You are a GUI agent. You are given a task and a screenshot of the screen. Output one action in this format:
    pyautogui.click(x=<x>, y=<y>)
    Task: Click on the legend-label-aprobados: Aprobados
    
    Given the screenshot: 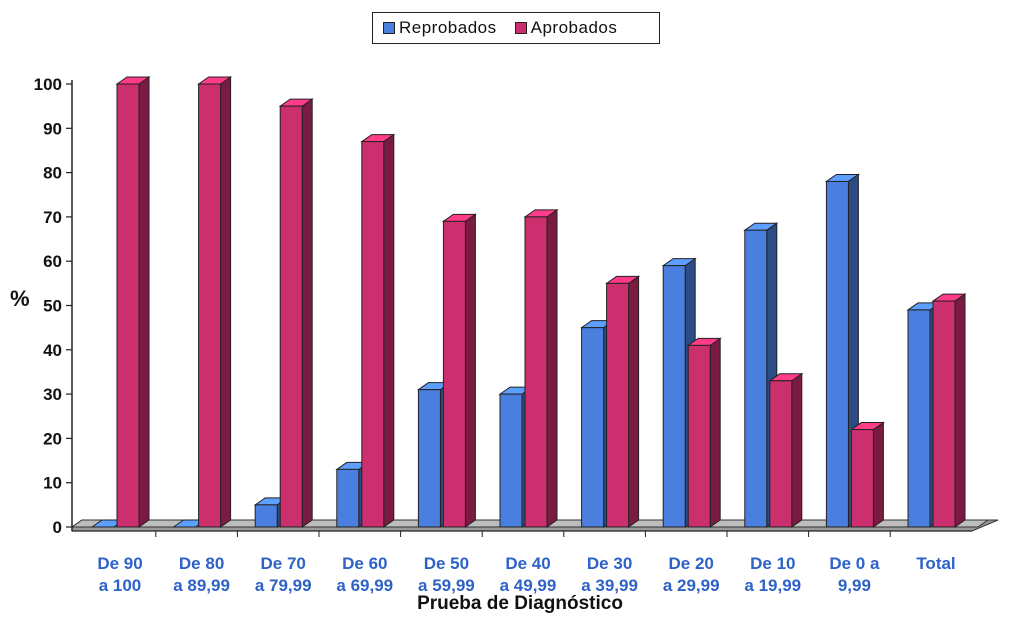 What is the action you would take?
    pyautogui.click(x=574, y=27)
    